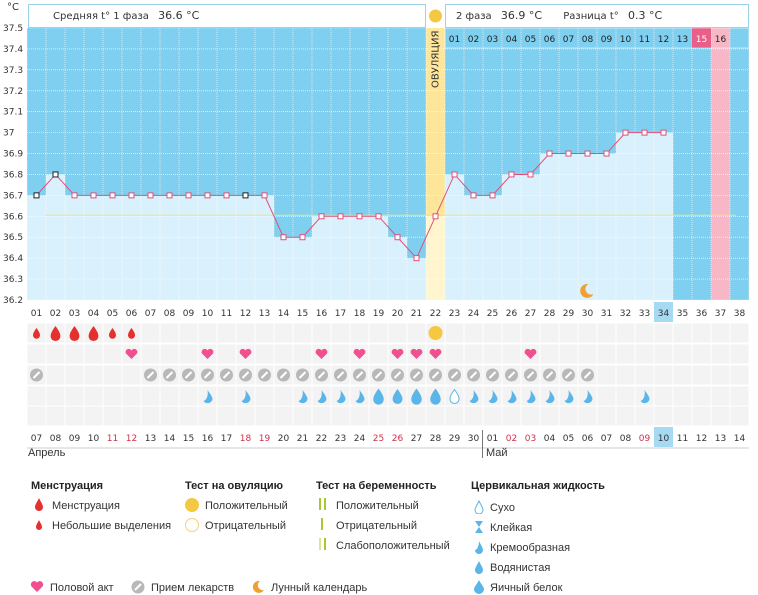 This screenshot has height=595, width=758. I want to click on legend-pregnancy-negative: Отрицательный, so click(376, 526).